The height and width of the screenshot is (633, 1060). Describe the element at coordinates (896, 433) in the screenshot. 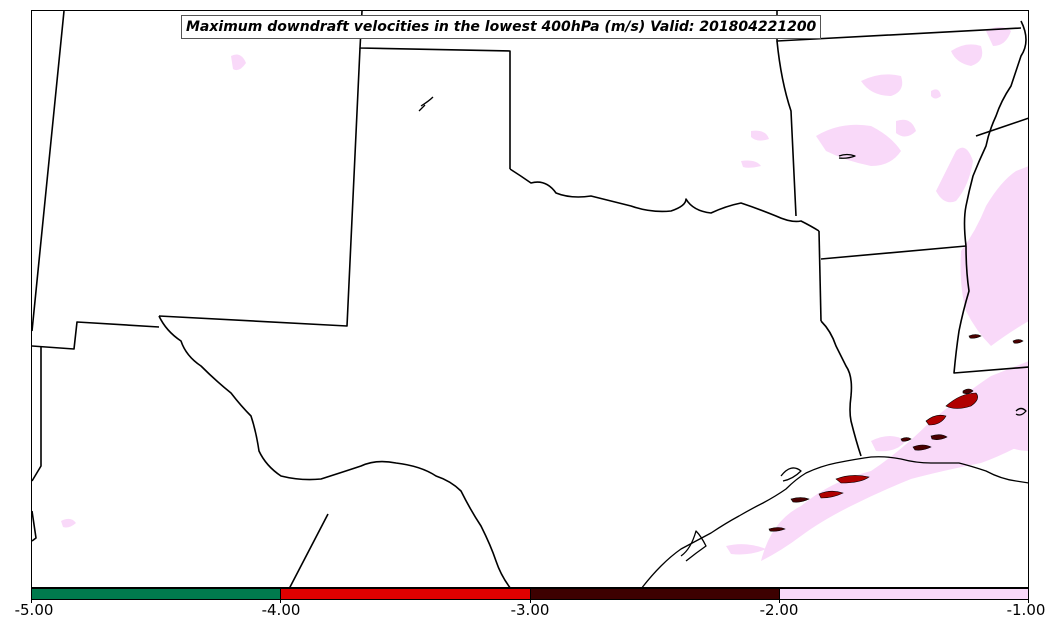

I see `downdraft-strong-regions` at that location.